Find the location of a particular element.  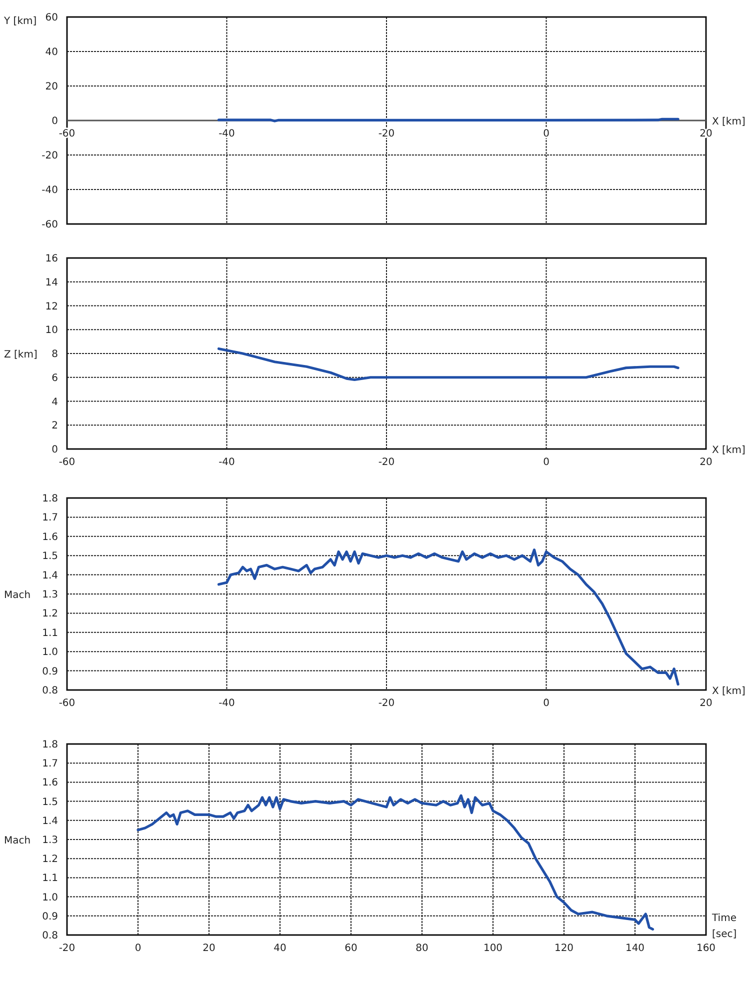

y-tick-label: -20 is located at coordinates (50, 156).